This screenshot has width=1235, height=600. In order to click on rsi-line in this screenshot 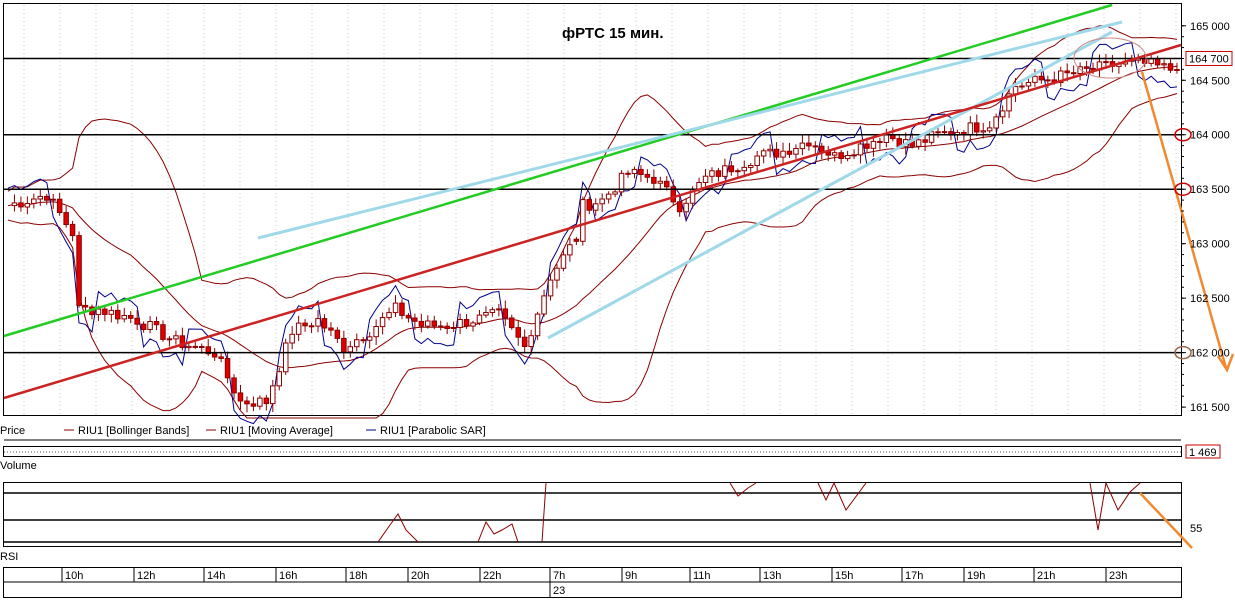, I will do `click(1115, 506)`.